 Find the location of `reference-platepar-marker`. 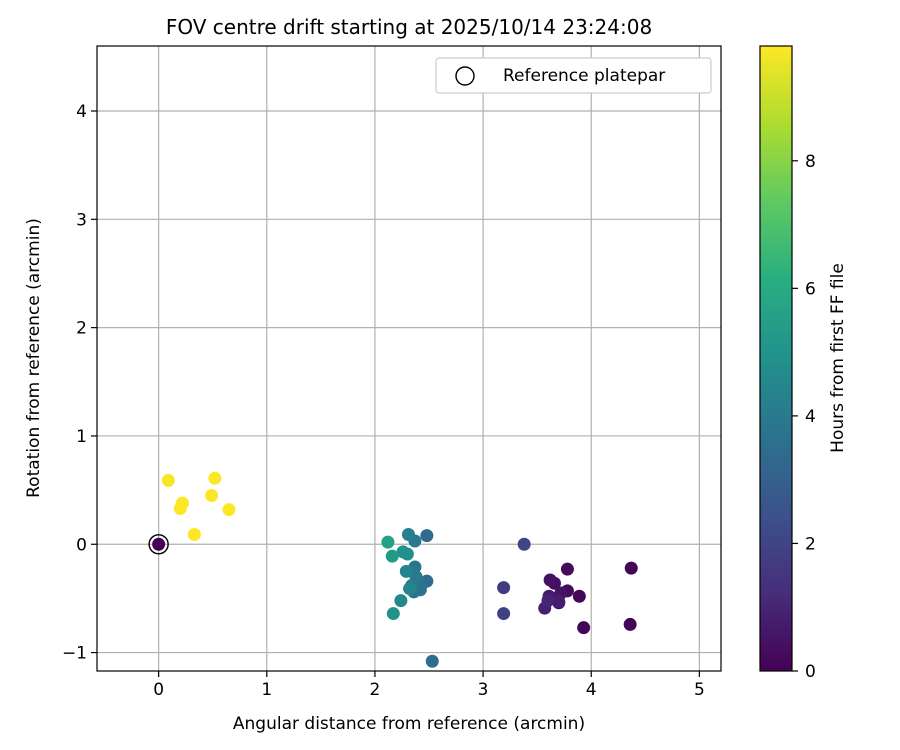

reference-platepar-marker is located at coordinates (158, 544).